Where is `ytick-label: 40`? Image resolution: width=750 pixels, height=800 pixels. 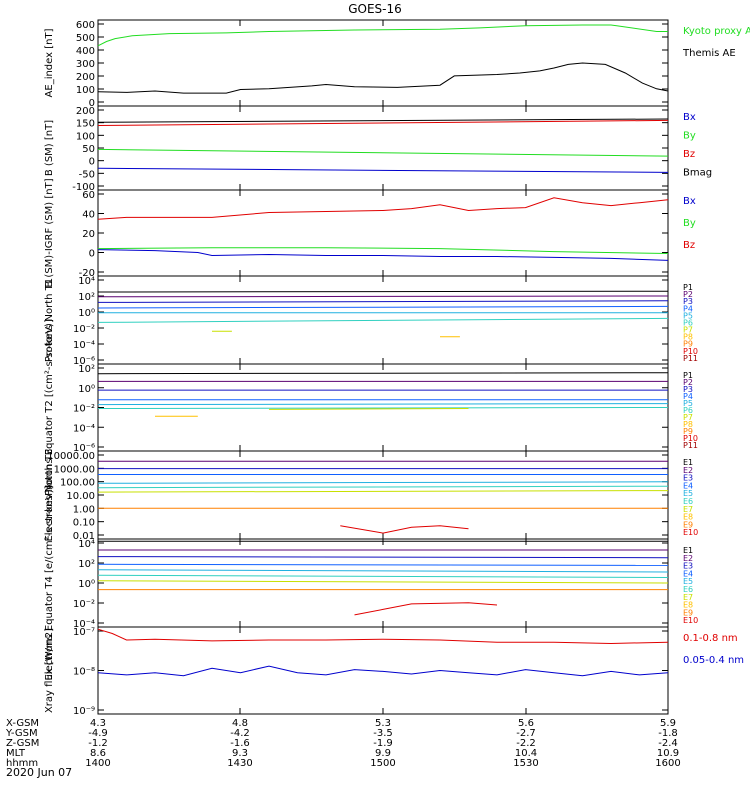
ytick-label: 40 is located at coordinates (88, 215).